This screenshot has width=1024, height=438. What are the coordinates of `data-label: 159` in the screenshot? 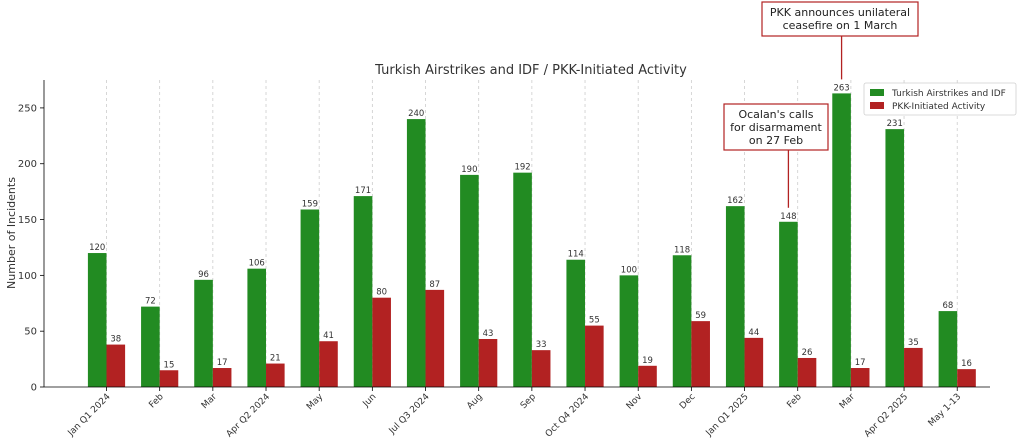 It's located at (310, 204).